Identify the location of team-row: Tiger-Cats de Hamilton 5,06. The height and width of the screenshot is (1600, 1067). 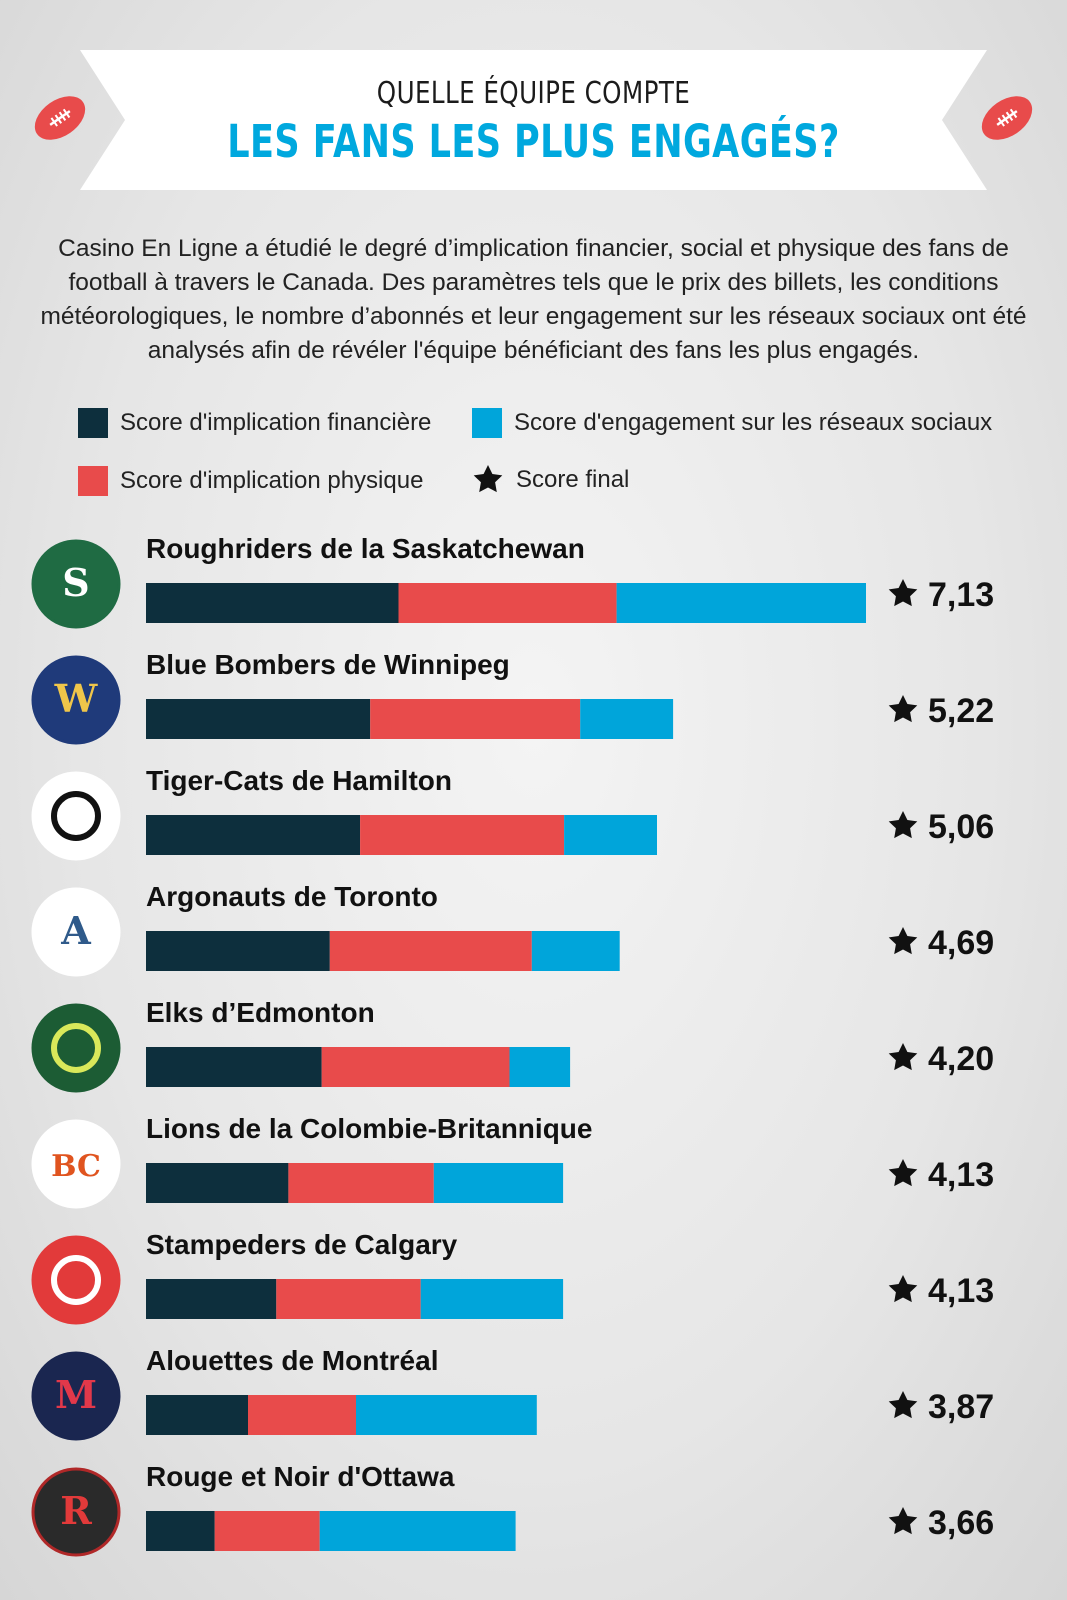
(512, 813).